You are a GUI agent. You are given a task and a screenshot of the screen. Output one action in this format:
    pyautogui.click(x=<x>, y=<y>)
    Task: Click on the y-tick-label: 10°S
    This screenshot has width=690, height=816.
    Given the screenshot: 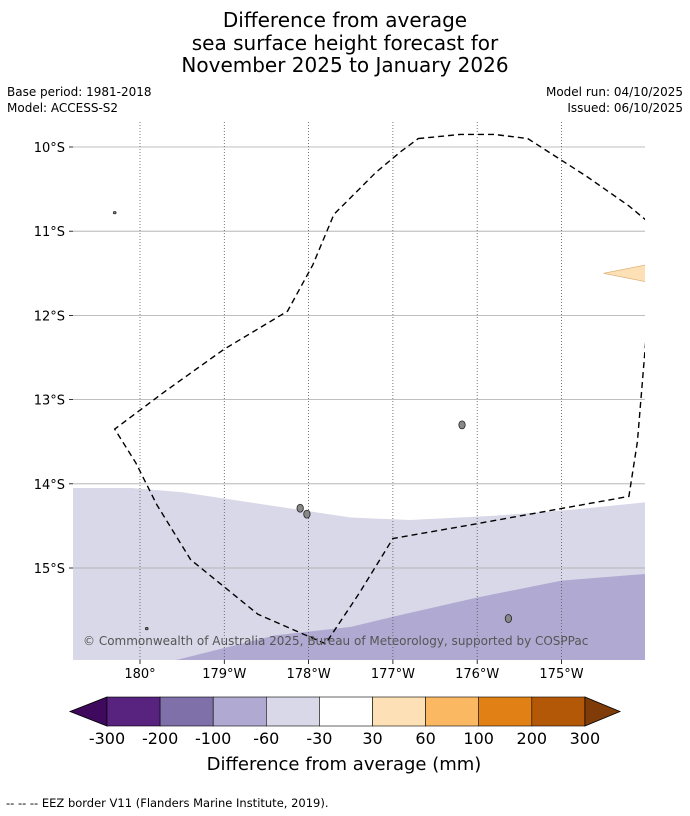 What is the action you would take?
    pyautogui.click(x=49, y=148)
    